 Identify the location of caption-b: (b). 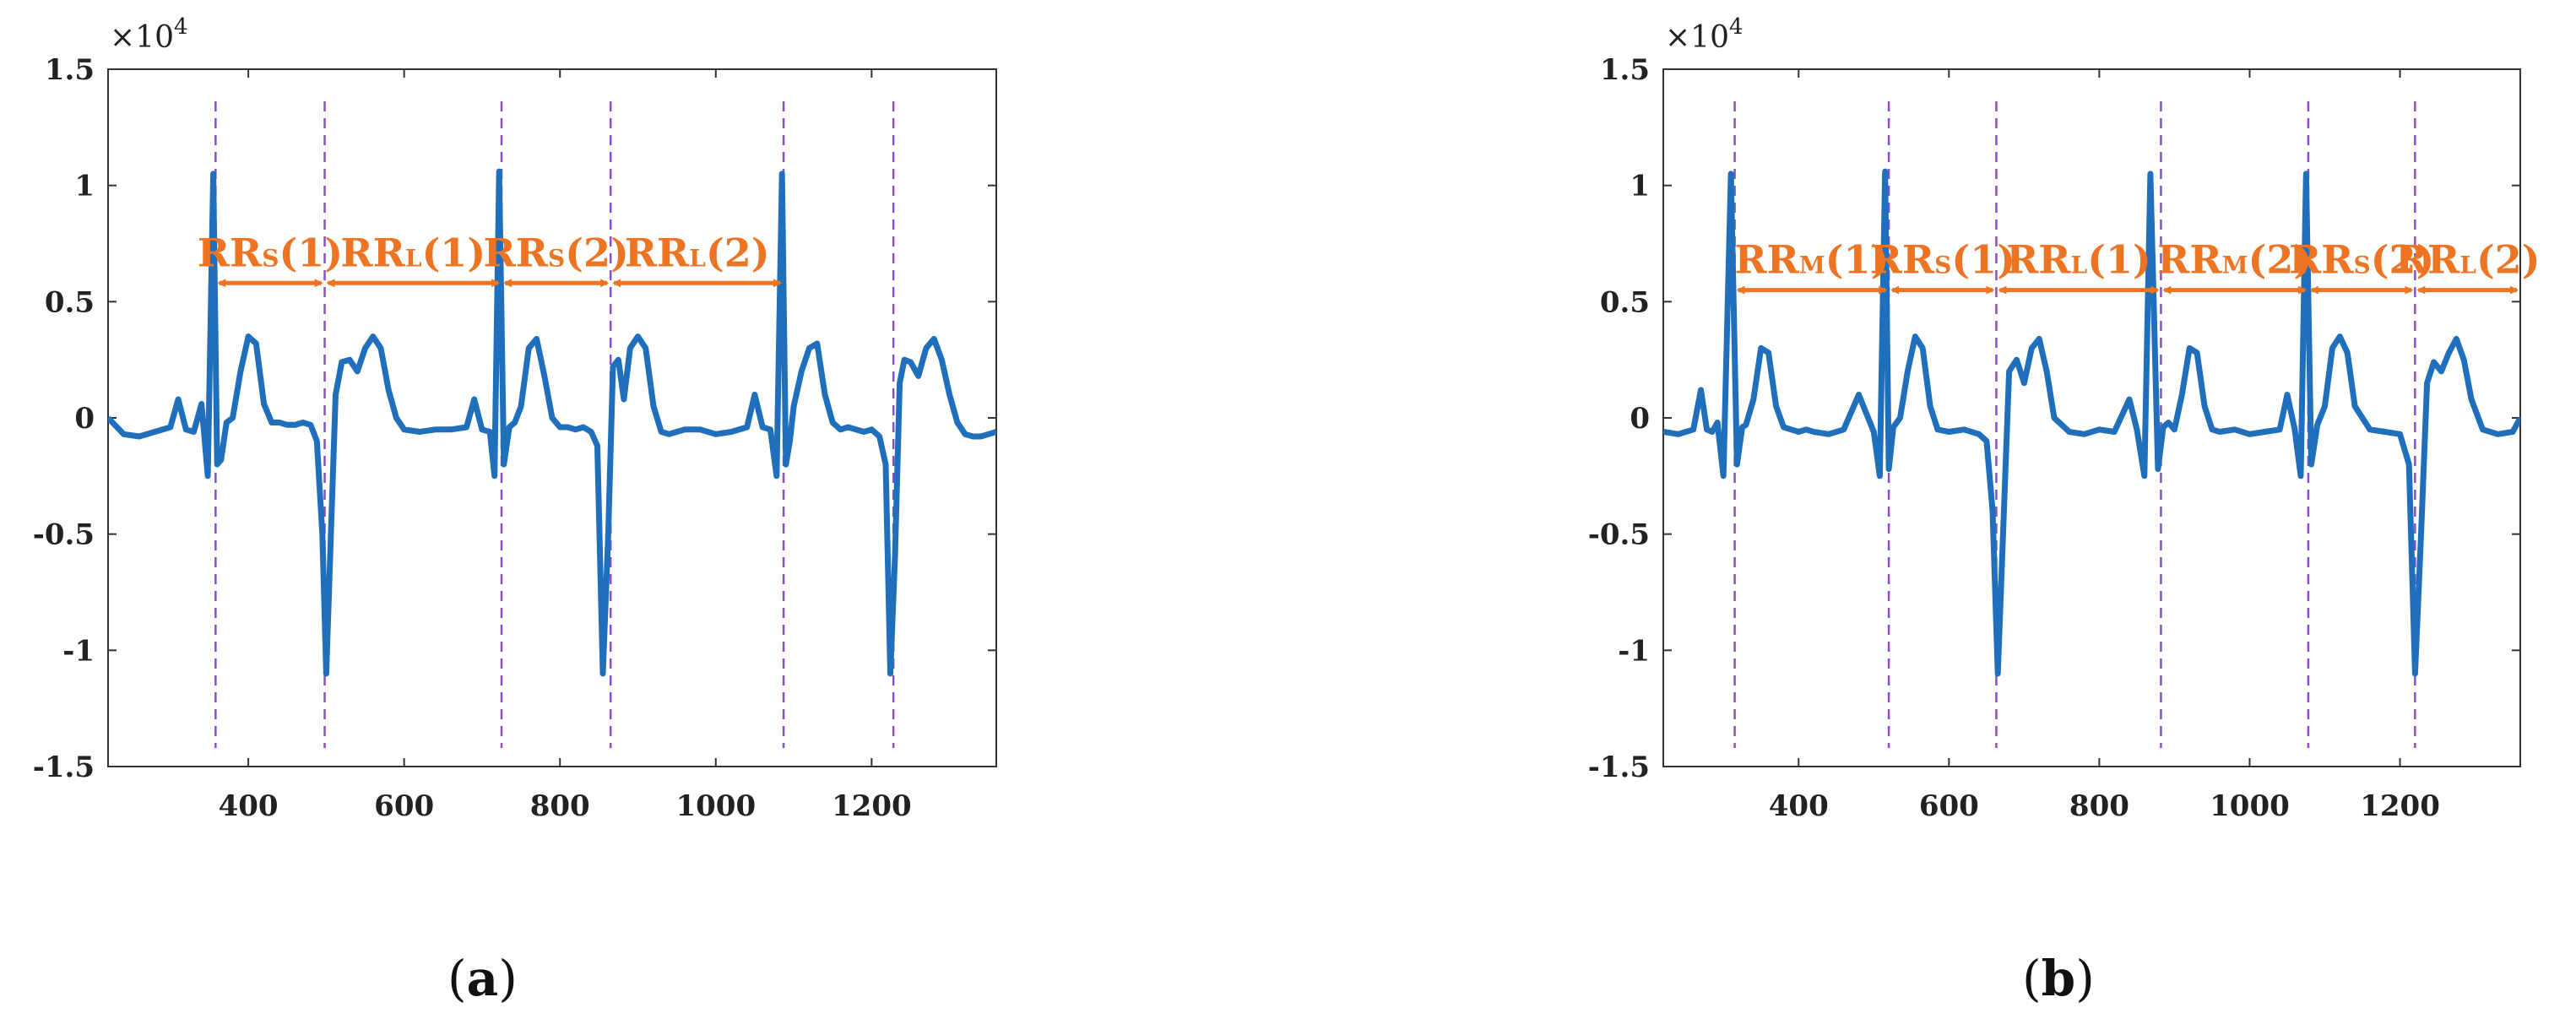
(2059, 978).